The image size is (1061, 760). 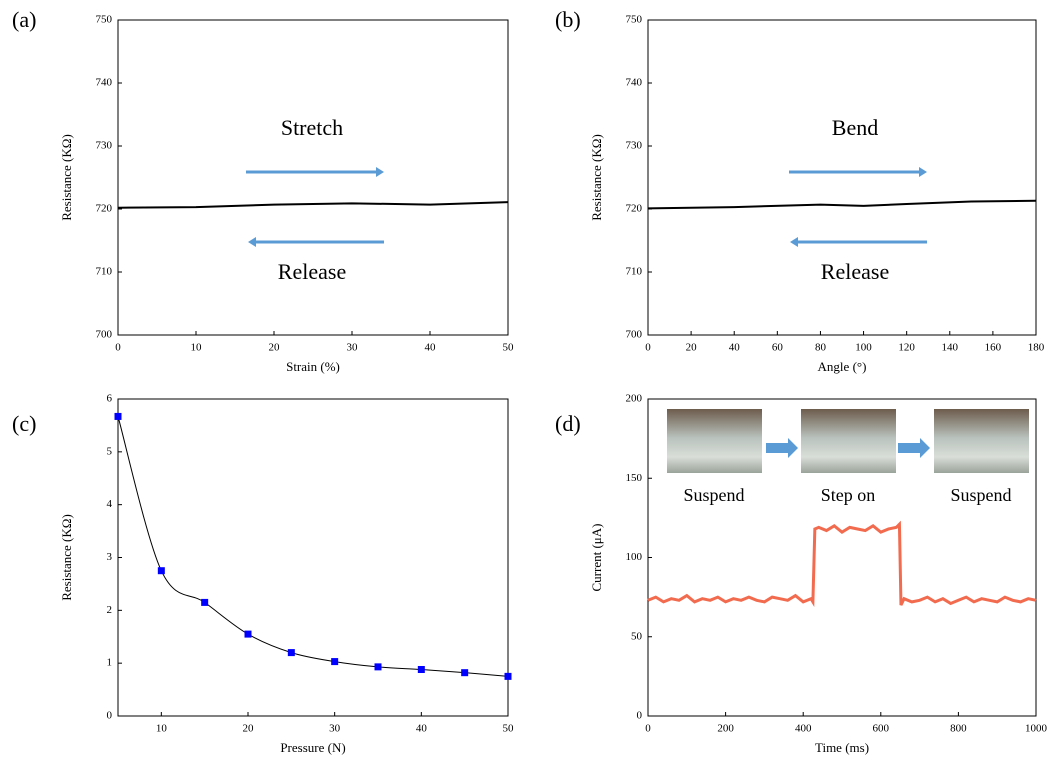 What do you see at coordinates (110, 663) in the screenshot?
I see `y-tick-label: 1` at bounding box center [110, 663].